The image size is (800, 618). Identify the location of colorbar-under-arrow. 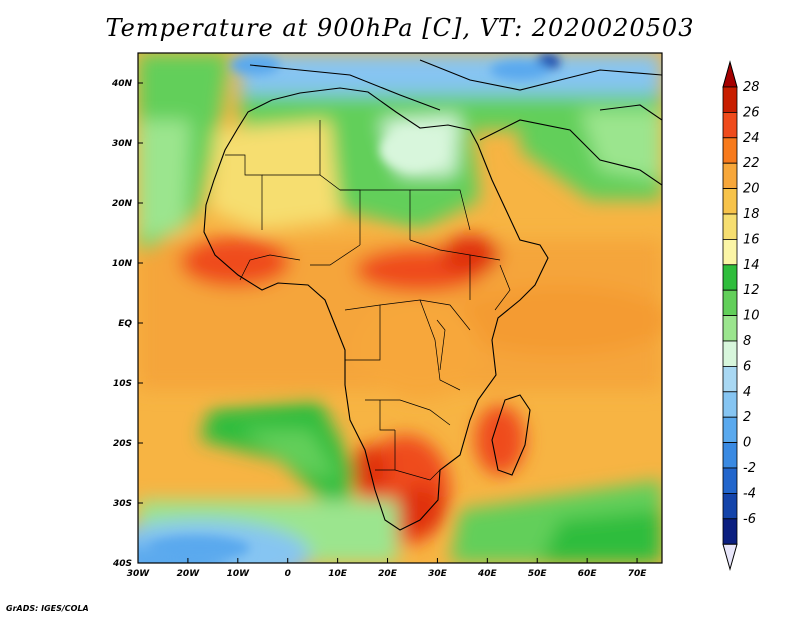
(730, 557).